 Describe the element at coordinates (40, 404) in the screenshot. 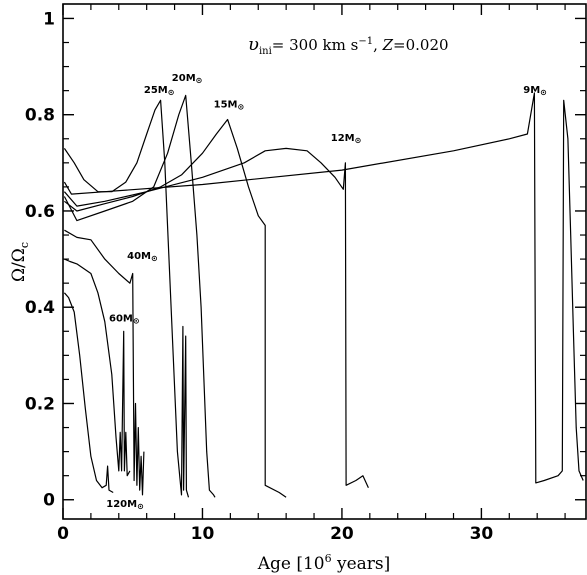

I see `y-tick-label: 0.2` at that location.